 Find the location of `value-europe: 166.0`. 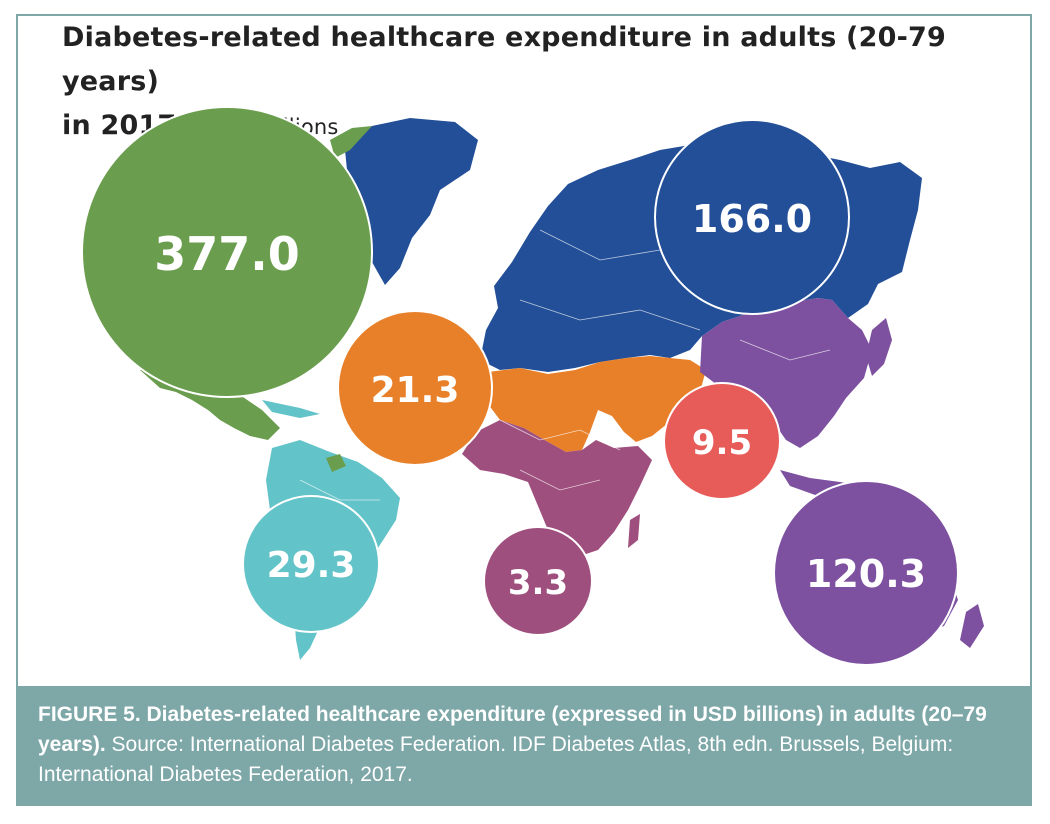

value-europe: 166.0 is located at coordinates (752, 219).